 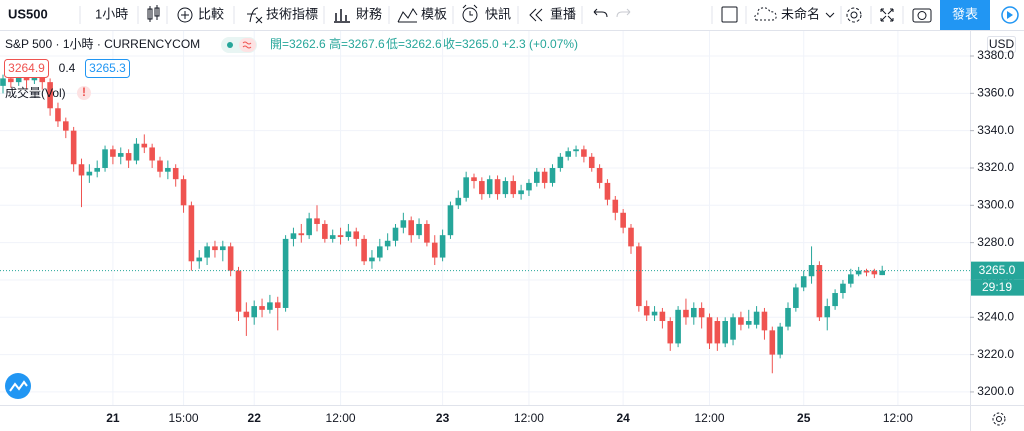 I want to click on y-tick-label: 3380.0, so click(x=995, y=55).